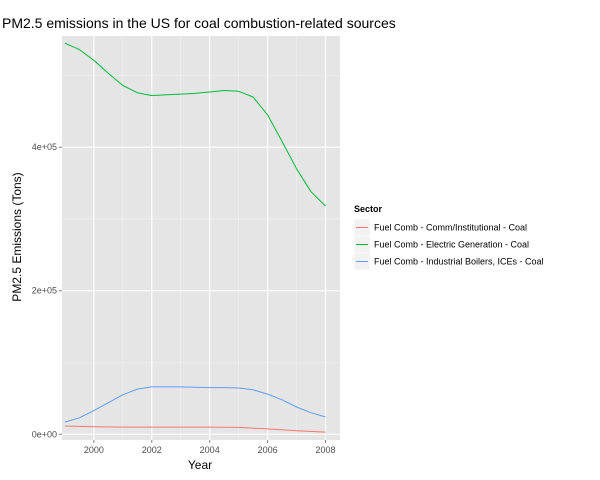  Describe the element at coordinates (268, 450) in the screenshot. I see `x-tick-label: 2006` at that location.